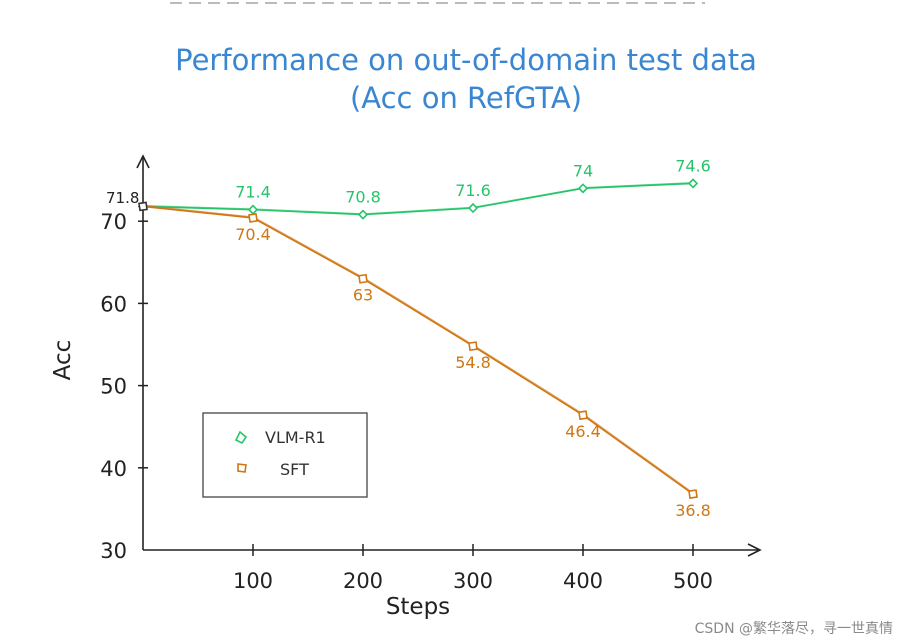 The image size is (901, 644). I want to click on x-ticks: 100 200 300 400 500, so click(473, 568).